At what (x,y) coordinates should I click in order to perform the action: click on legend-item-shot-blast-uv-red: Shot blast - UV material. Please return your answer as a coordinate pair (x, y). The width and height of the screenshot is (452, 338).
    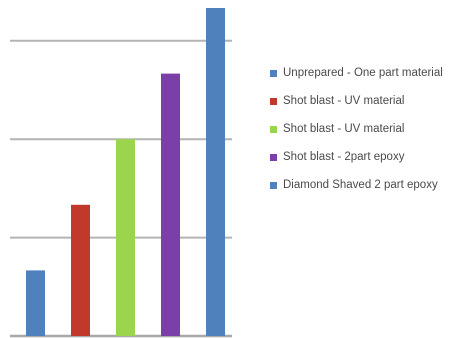
    Looking at the image, I should click on (360, 101).